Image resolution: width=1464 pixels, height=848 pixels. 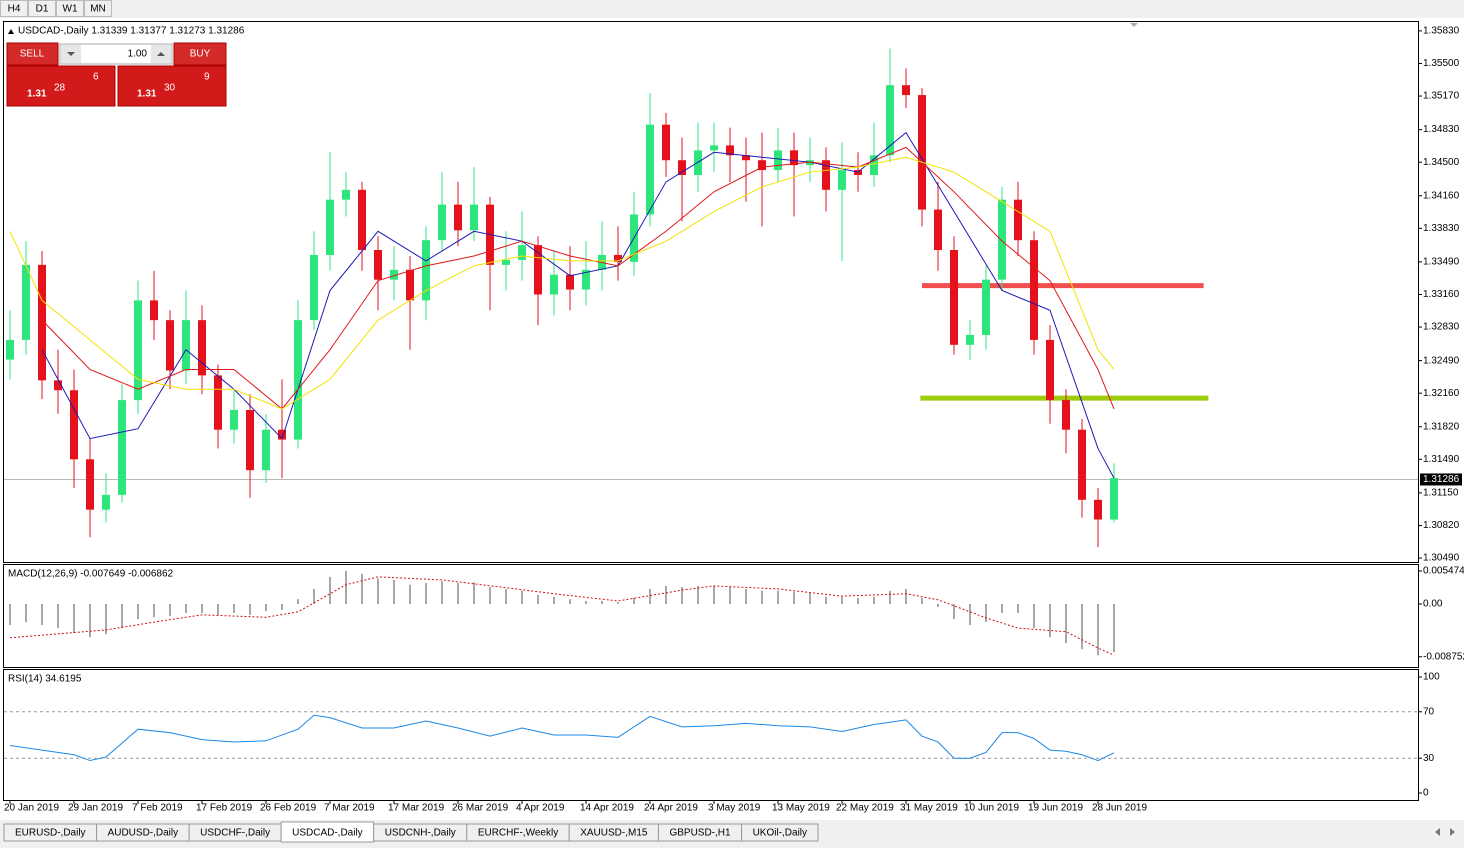 I want to click on toolbar, so click(x=732, y=9).